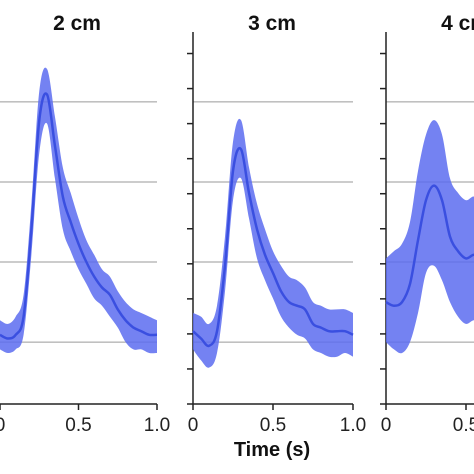  What do you see at coordinates (457, 23) in the screenshot?
I see `panel-title: 4 cm` at bounding box center [457, 23].